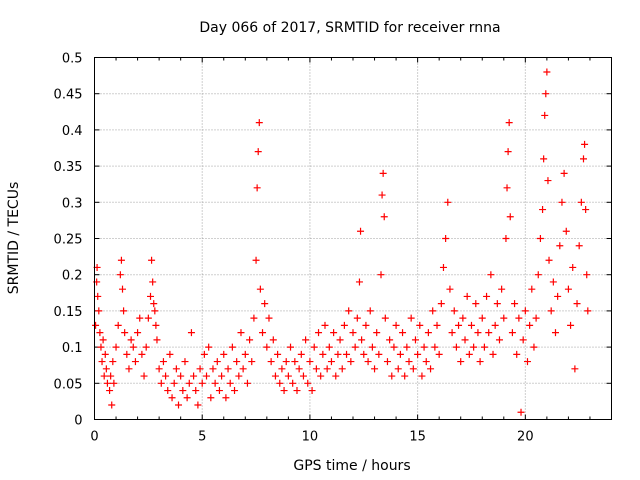 The image size is (640, 480). What do you see at coordinates (68, 95) in the screenshot?
I see `y-tick-label: 0.45` at bounding box center [68, 95].